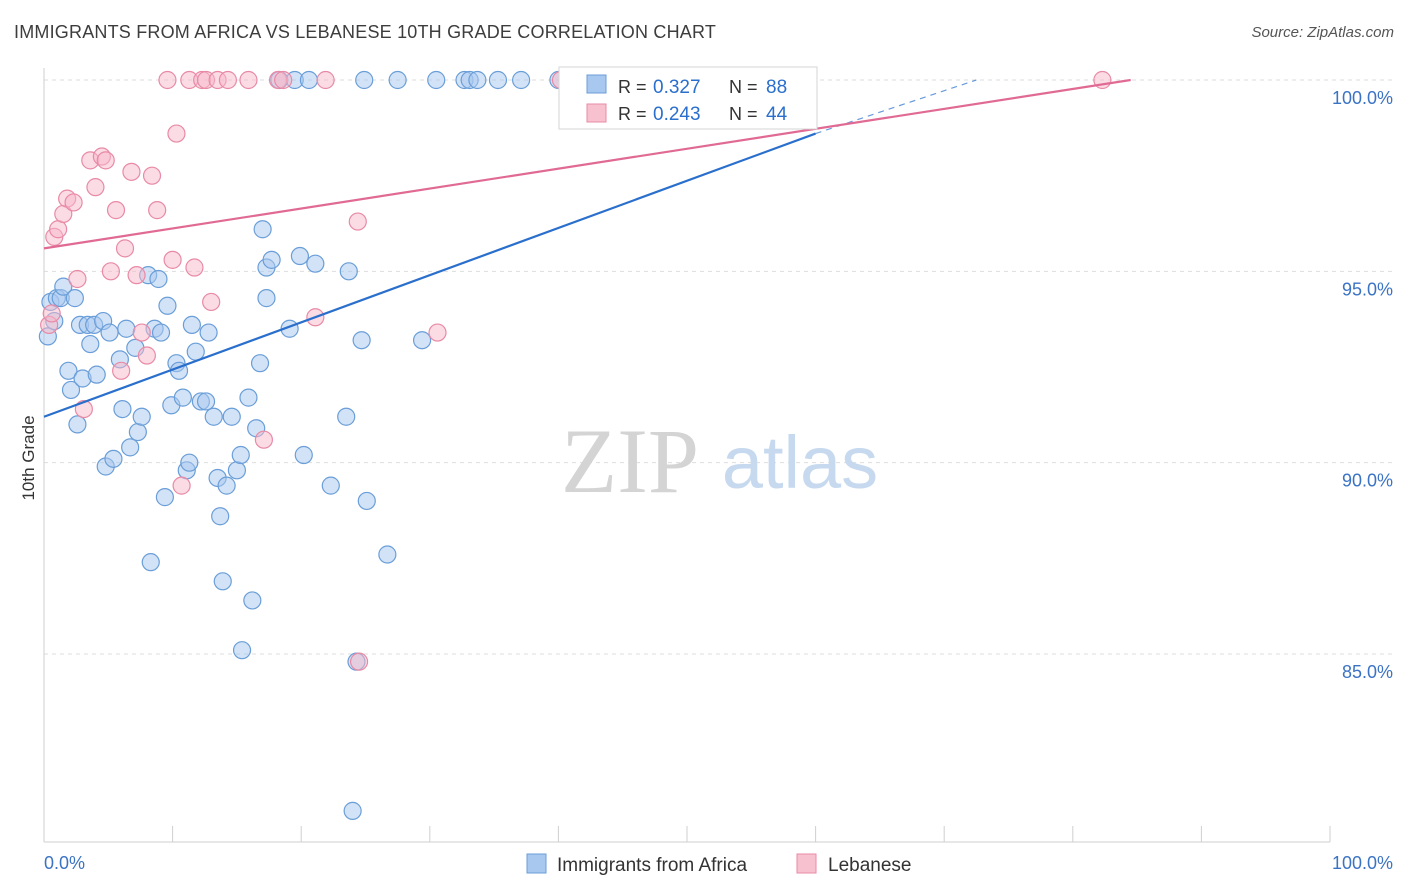 The height and width of the screenshot is (892, 1406). Describe the element at coordinates (28, 457) in the screenshot. I see `y-axis-label: 10th Grade` at that location.